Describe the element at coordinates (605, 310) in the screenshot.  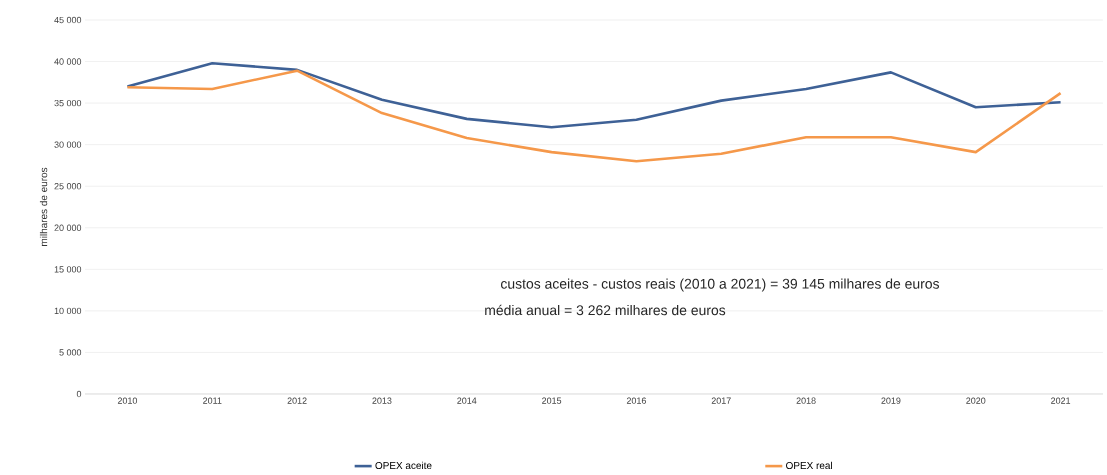
I see `annotation: média anual = 3 262 milhares de euros` at that location.